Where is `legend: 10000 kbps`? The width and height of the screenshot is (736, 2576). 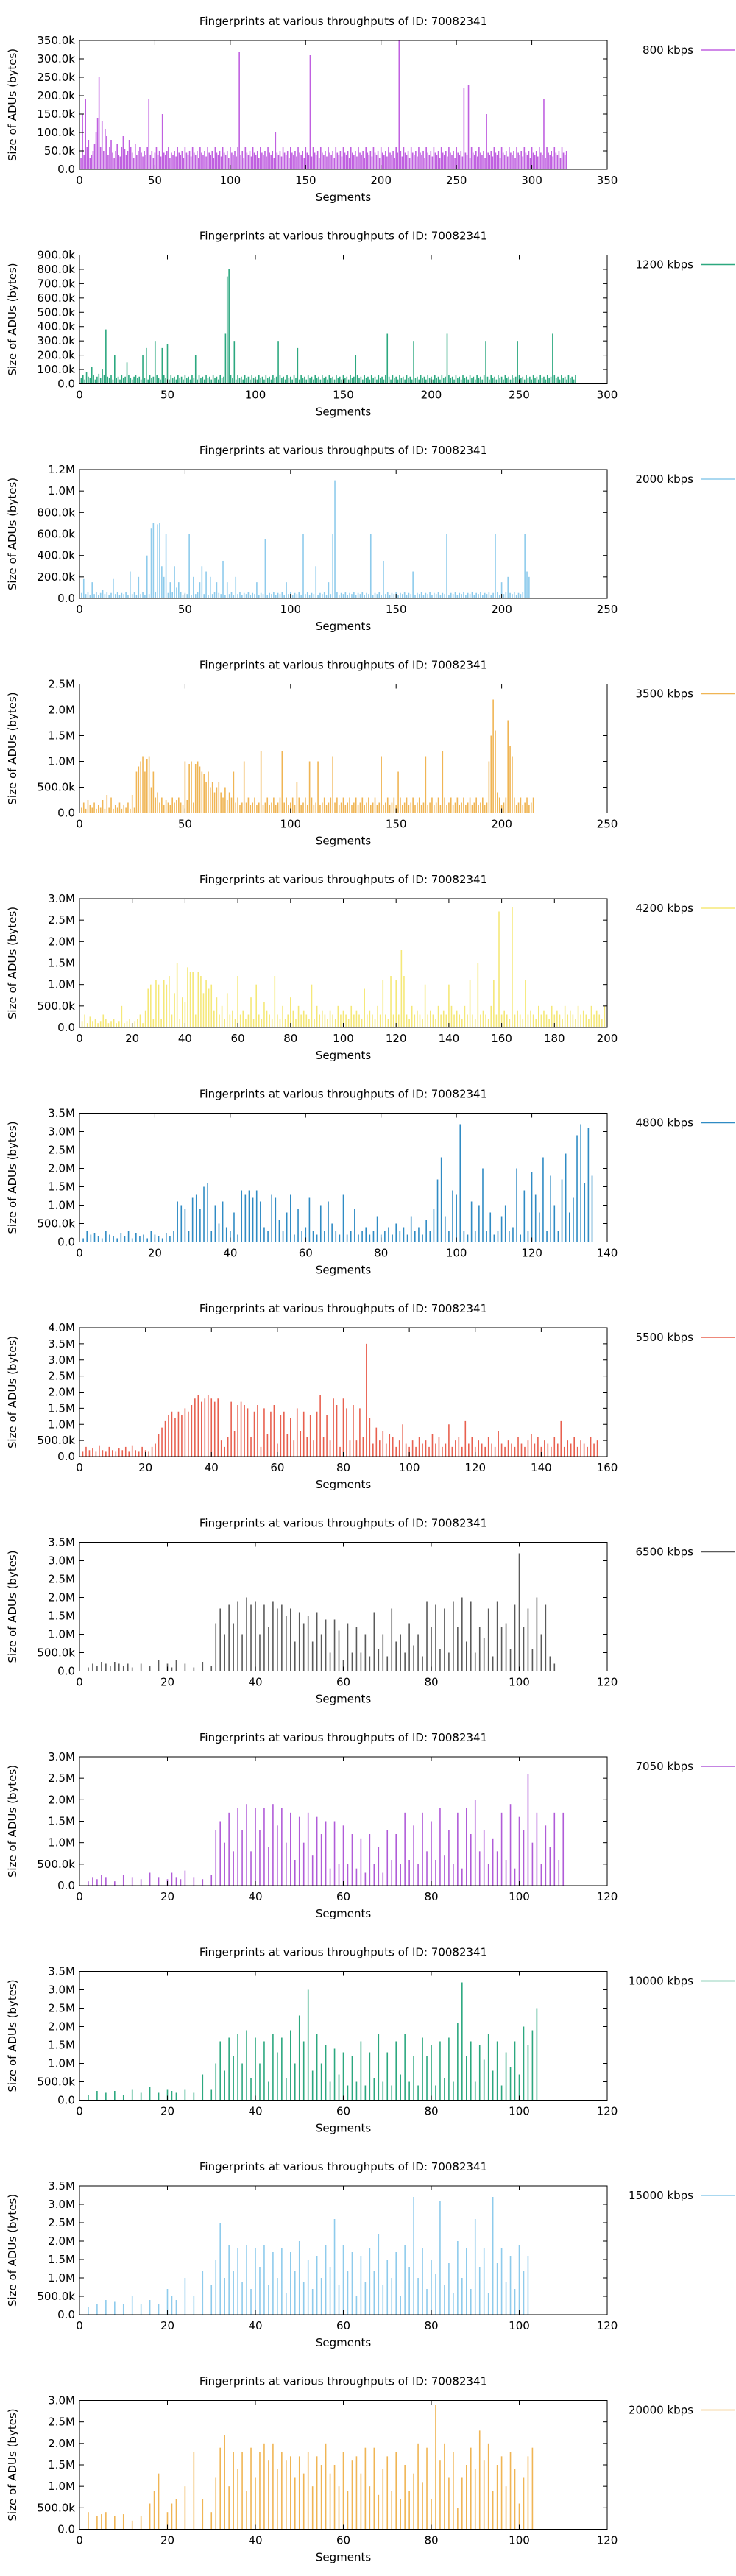 legend: 10000 kbps is located at coordinates (682, 1982).